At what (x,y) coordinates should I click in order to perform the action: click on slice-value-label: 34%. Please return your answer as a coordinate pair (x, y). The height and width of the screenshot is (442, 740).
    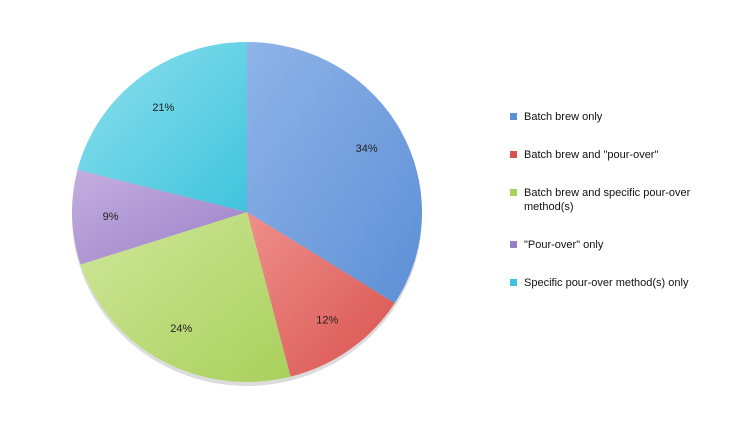
    Looking at the image, I should click on (367, 149).